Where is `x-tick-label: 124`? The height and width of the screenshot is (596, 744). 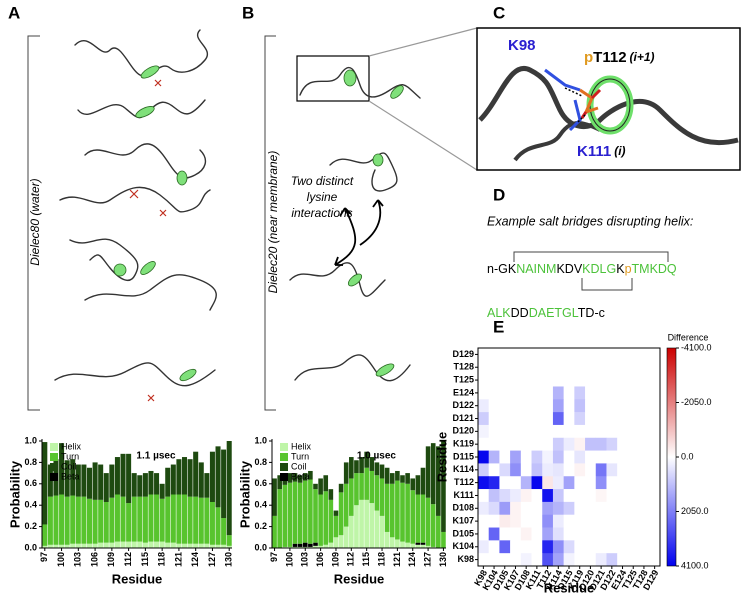
x-tick-label: 124 is located at coordinates (412, 559).